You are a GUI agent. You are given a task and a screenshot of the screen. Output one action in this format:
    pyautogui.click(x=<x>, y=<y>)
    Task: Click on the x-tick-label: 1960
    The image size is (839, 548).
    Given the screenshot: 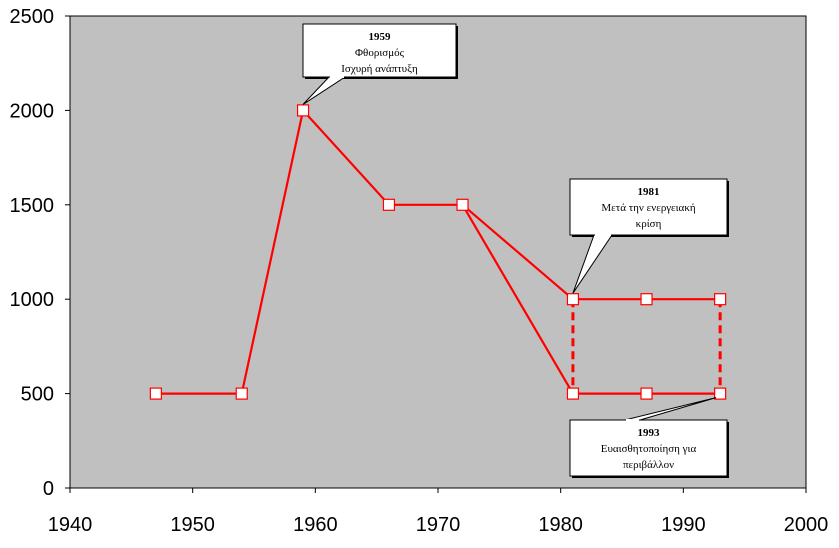 What is the action you would take?
    pyautogui.click(x=315, y=525)
    